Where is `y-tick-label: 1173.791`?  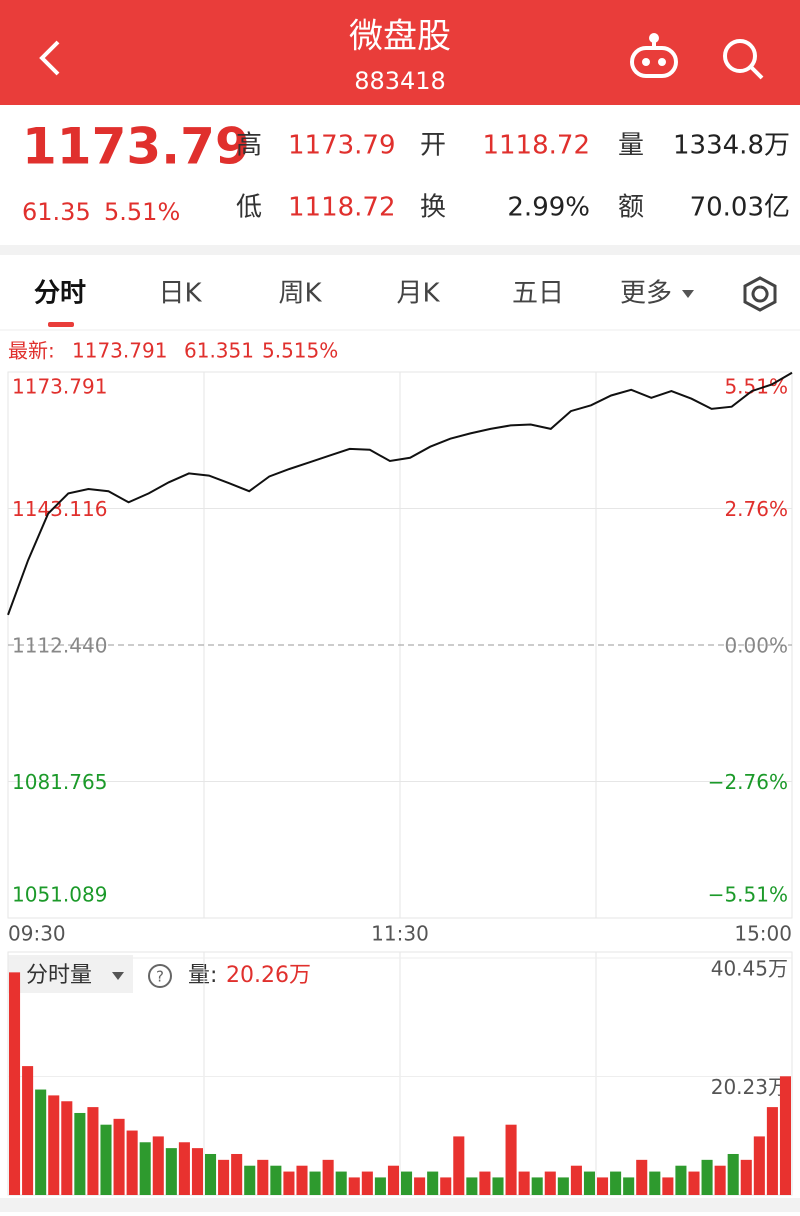 y-tick-label: 1173.791 is located at coordinates (59, 387).